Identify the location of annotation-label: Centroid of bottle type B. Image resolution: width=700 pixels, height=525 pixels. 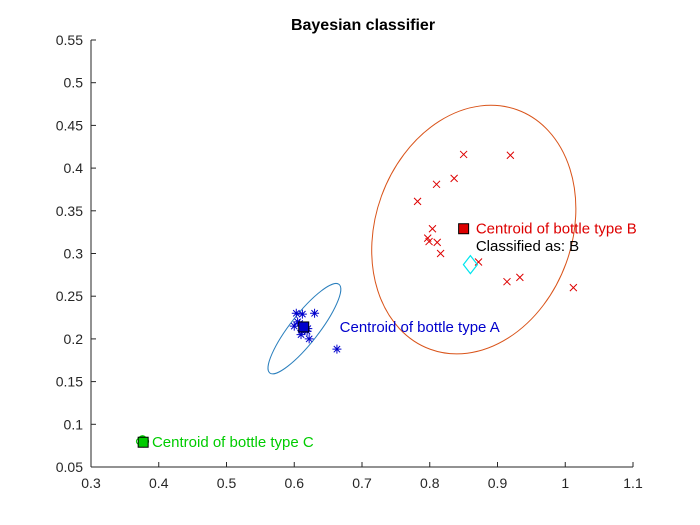
(556, 229).